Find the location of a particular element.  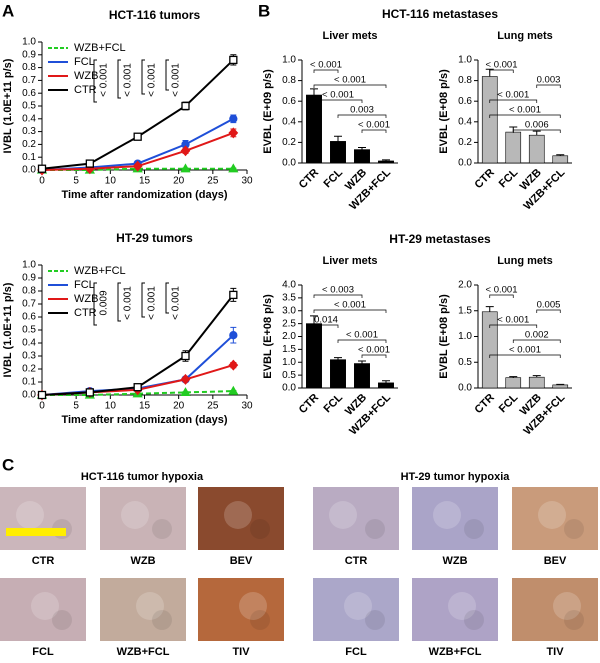

image-label: WZB is located at coordinates (142, 561).